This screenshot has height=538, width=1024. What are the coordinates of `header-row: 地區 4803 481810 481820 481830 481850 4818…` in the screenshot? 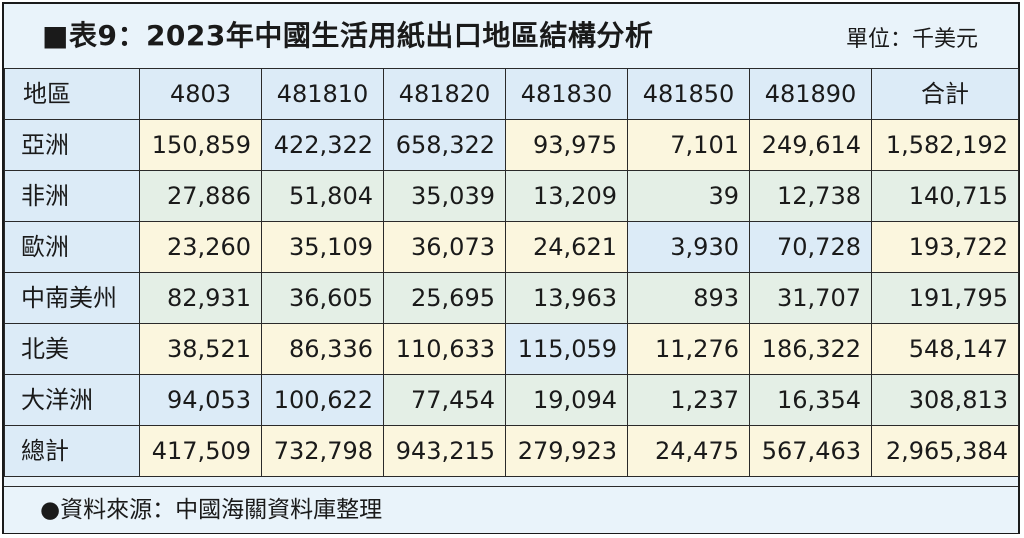 It's located at (511, 94).